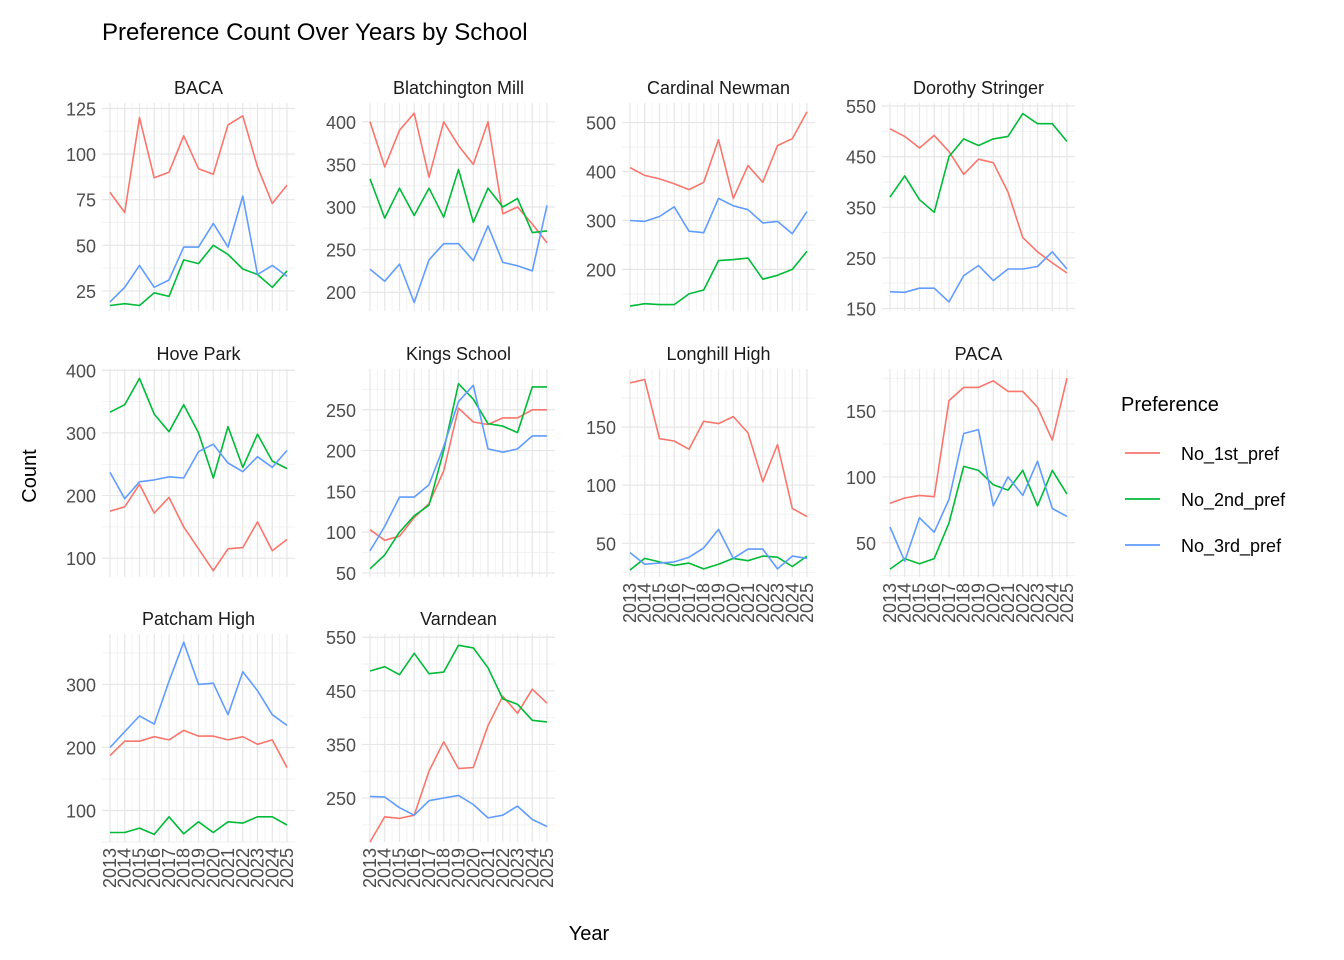 This screenshot has width=1344, height=960. What do you see at coordinates (341, 165) in the screenshot?
I see `y-tick-label: 350` at bounding box center [341, 165].